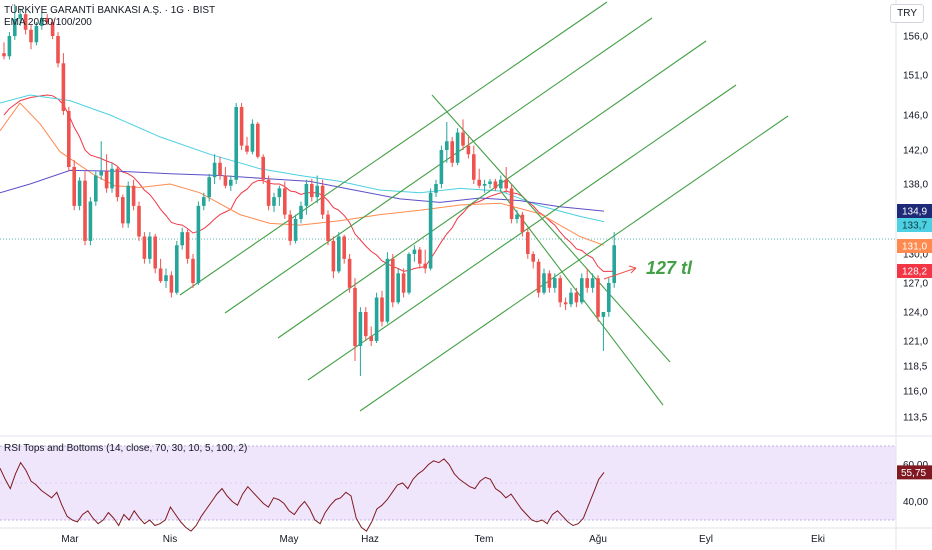  Describe the element at coordinates (443, 539) in the screenshot. I see `time-axis: Mar Nis May Haz Tem Ağu Eyl Eki` at that location.